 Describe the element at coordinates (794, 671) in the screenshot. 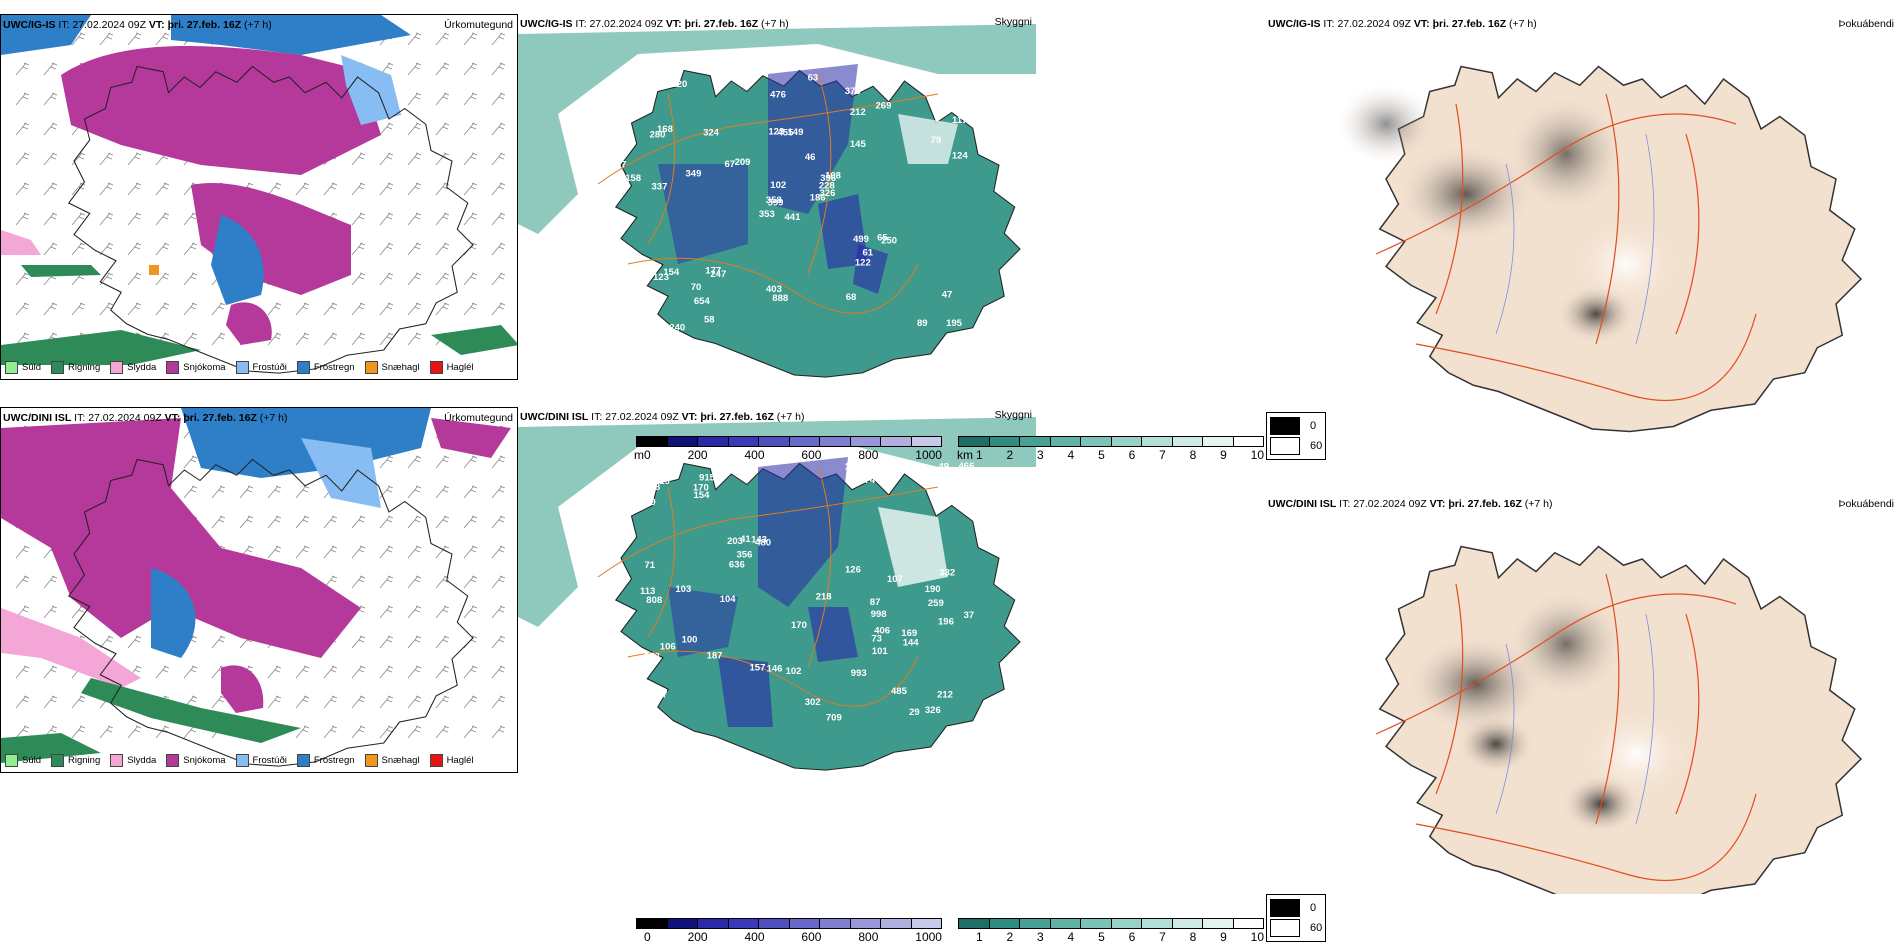

I see `cloud-base-label: 102` at that location.